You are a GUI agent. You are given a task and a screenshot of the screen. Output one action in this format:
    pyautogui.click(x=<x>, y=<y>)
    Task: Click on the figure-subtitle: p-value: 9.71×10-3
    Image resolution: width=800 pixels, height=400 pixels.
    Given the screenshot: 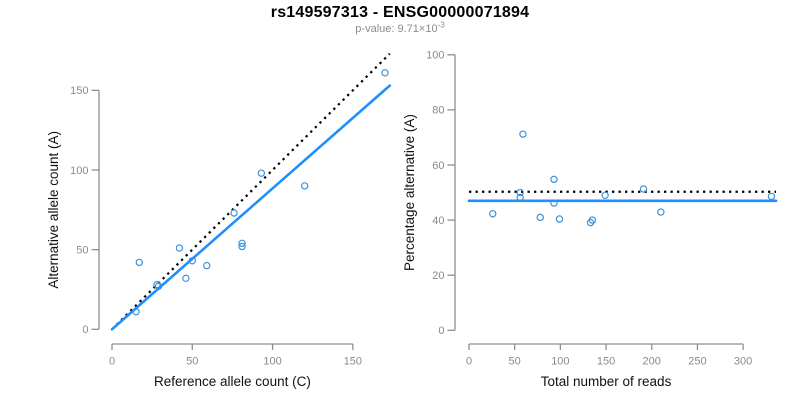 What is the action you would take?
    pyautogui.click(x=400, y=27)
    